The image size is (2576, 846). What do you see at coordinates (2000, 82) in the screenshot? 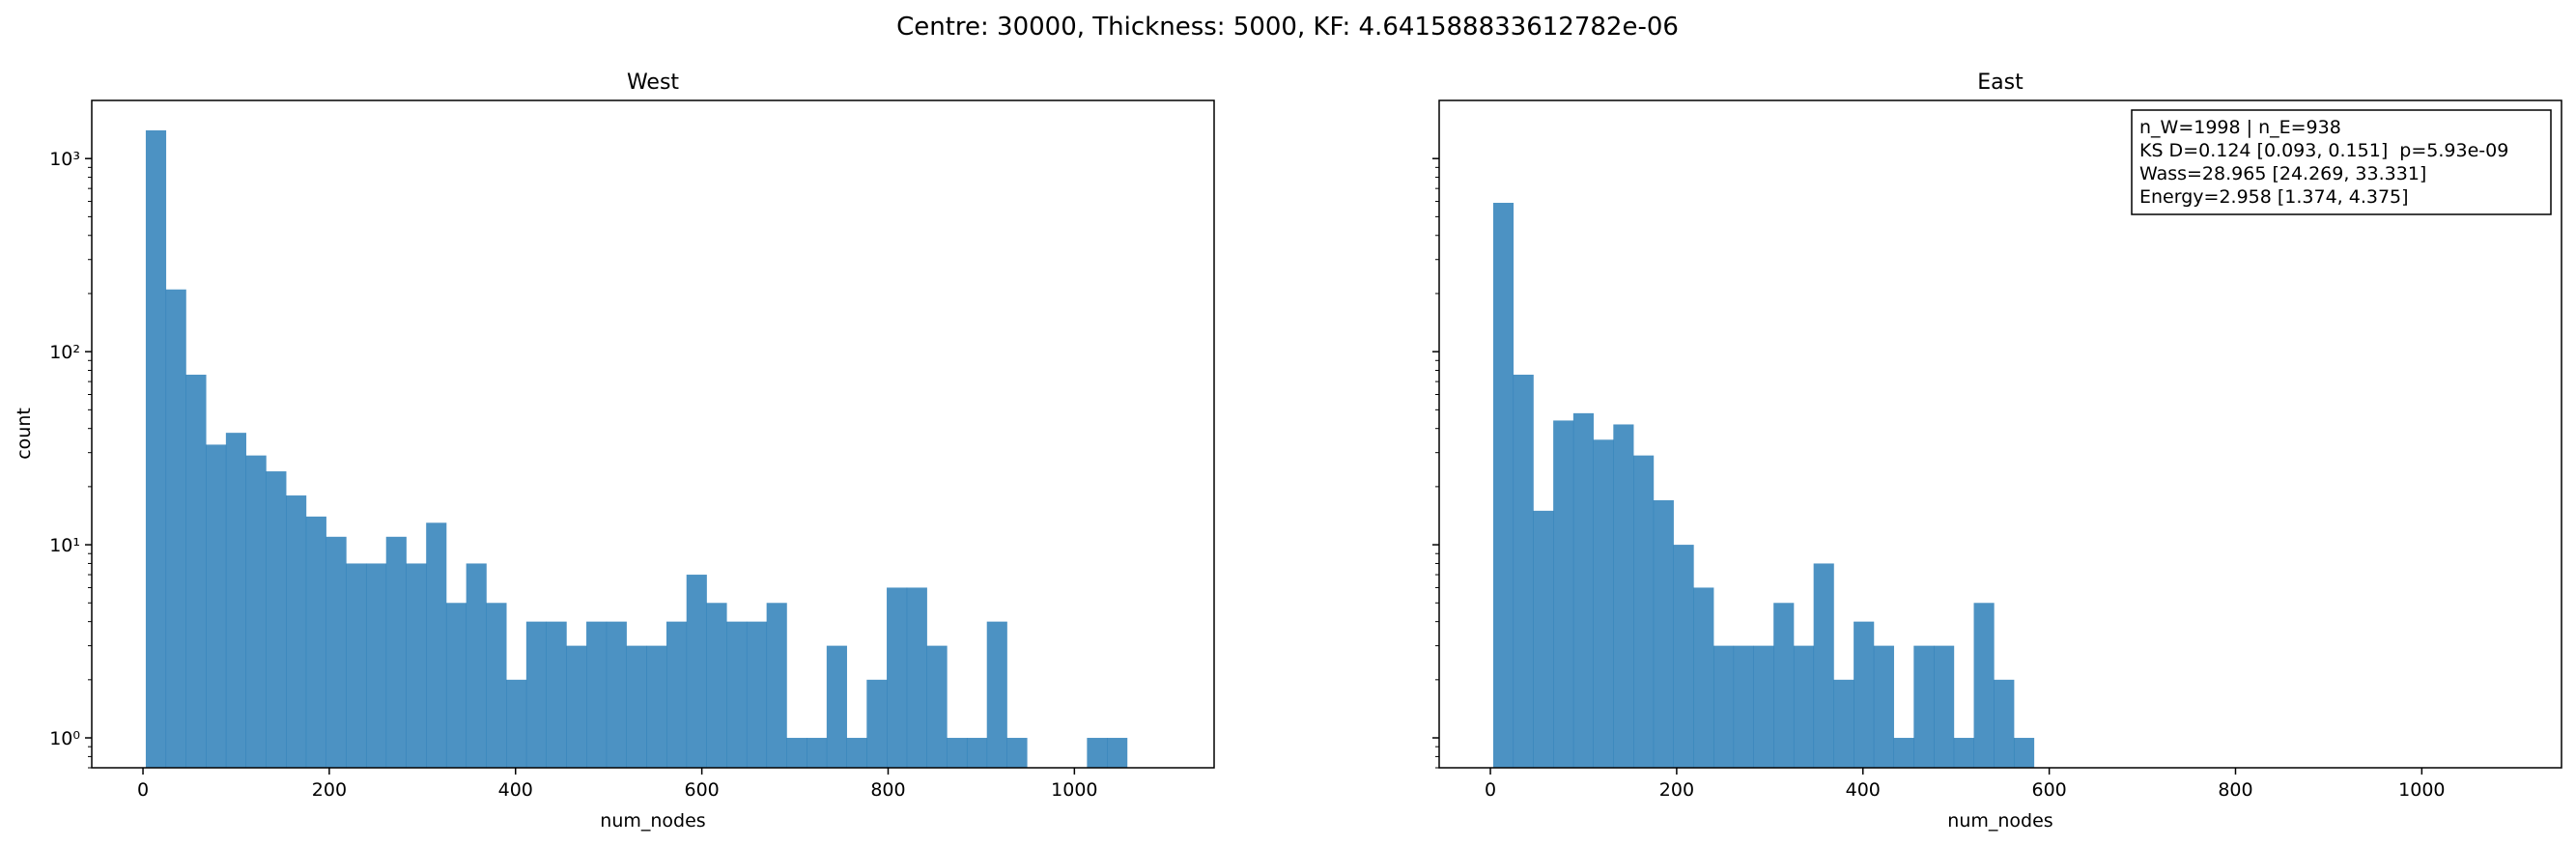
I see `panel-title: East` at bounding box center [2000, 82].